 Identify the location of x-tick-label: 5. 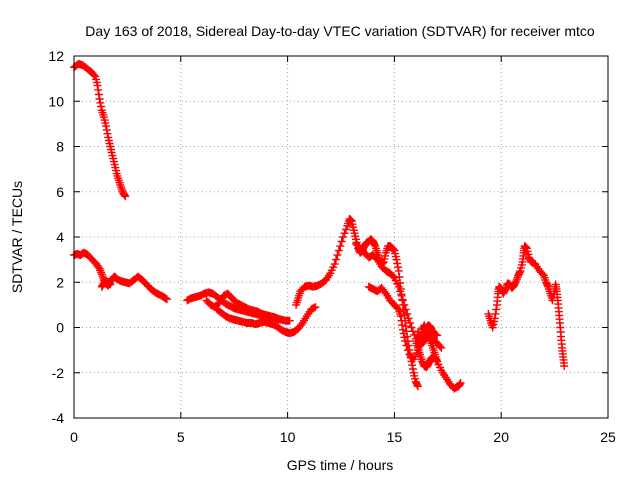
(181, 437).